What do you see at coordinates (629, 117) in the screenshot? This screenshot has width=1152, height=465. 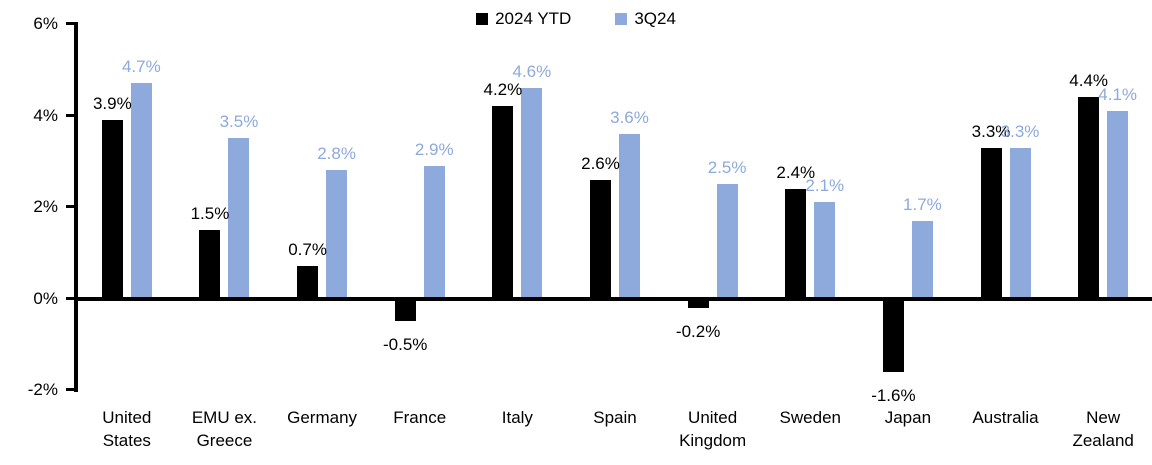 I see `bar-value-label: 3.6%` at bounding box center [629, 117].